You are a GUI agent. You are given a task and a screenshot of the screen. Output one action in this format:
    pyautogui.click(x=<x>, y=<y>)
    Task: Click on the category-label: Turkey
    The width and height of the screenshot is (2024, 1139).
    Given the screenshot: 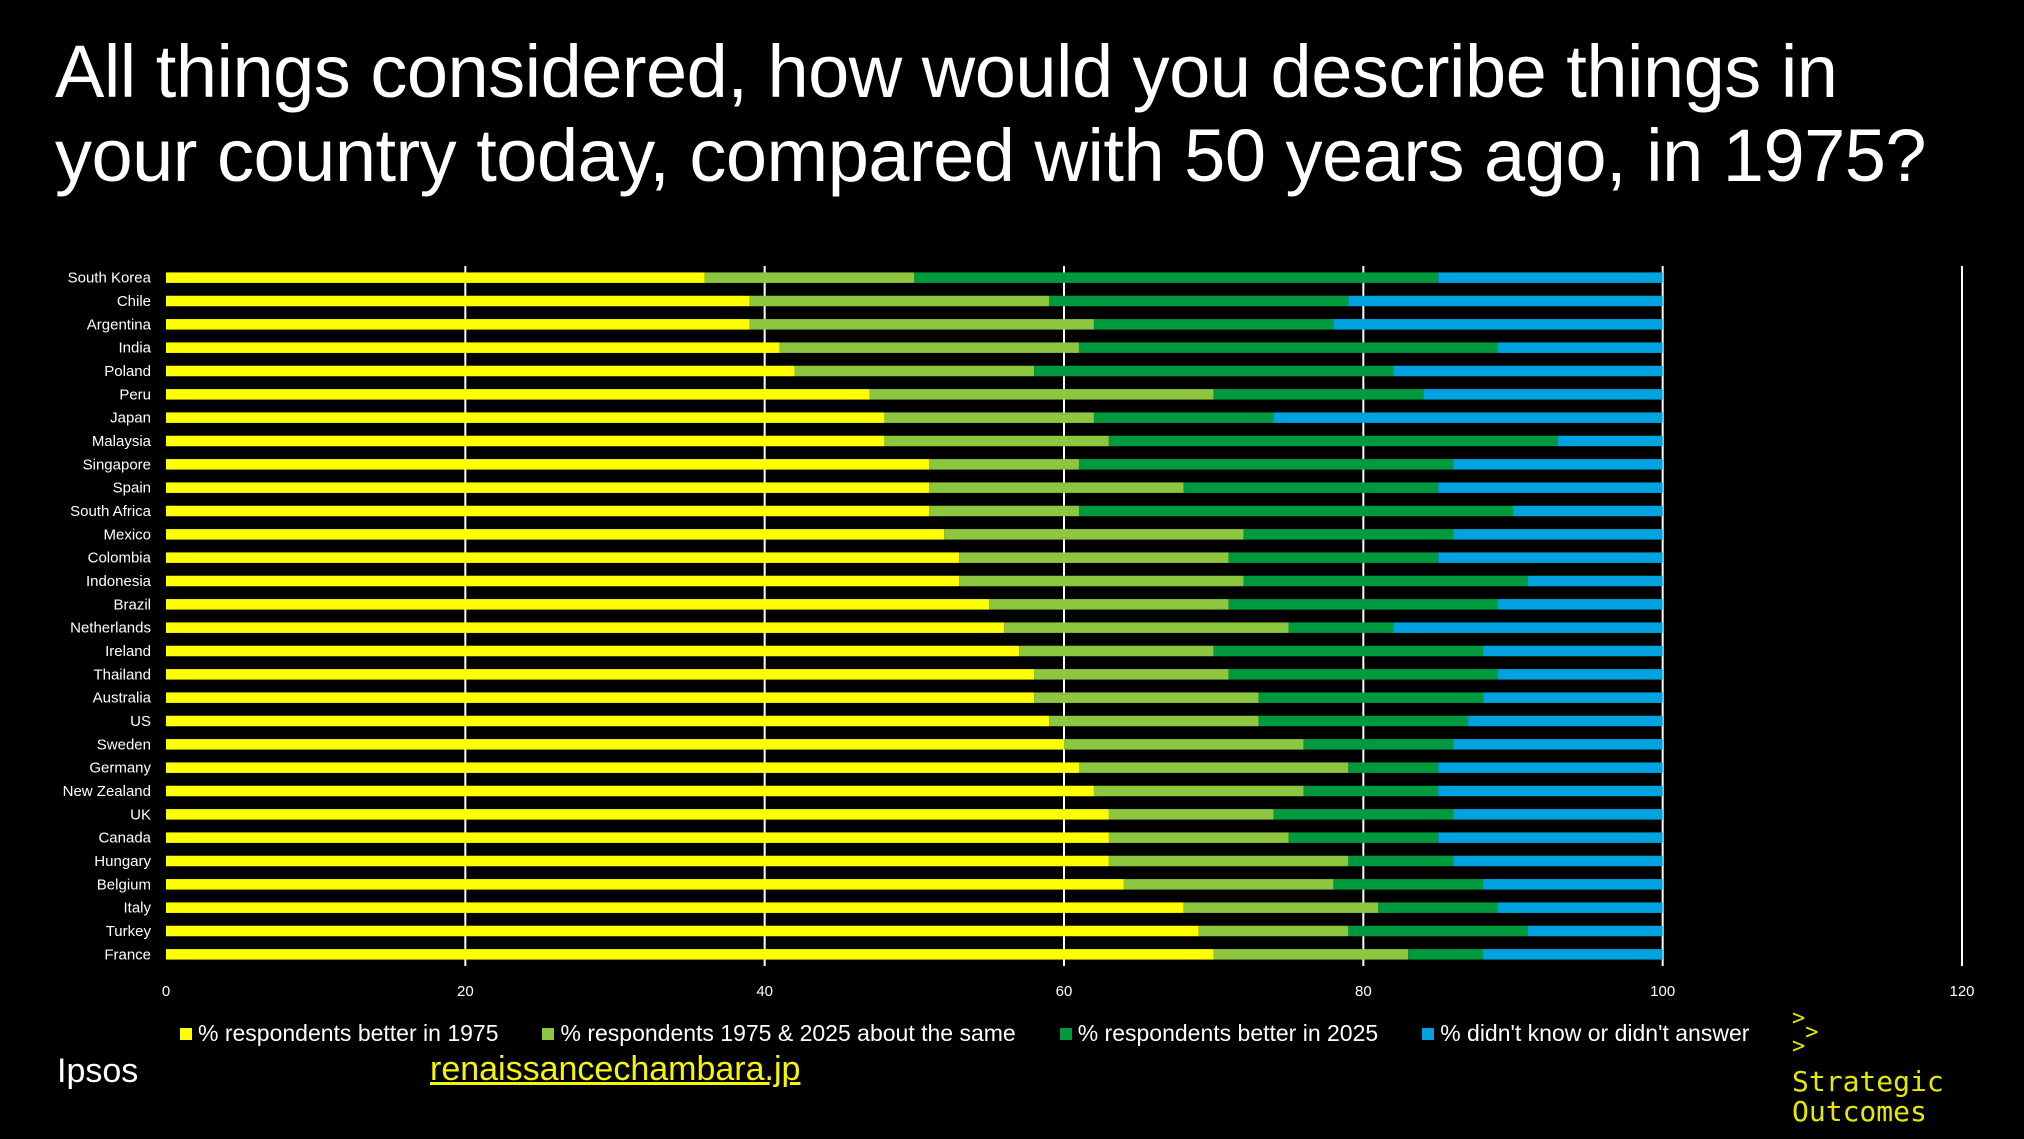 What is the action you would take?
    pyautogui.click(x=129, y=931)
    